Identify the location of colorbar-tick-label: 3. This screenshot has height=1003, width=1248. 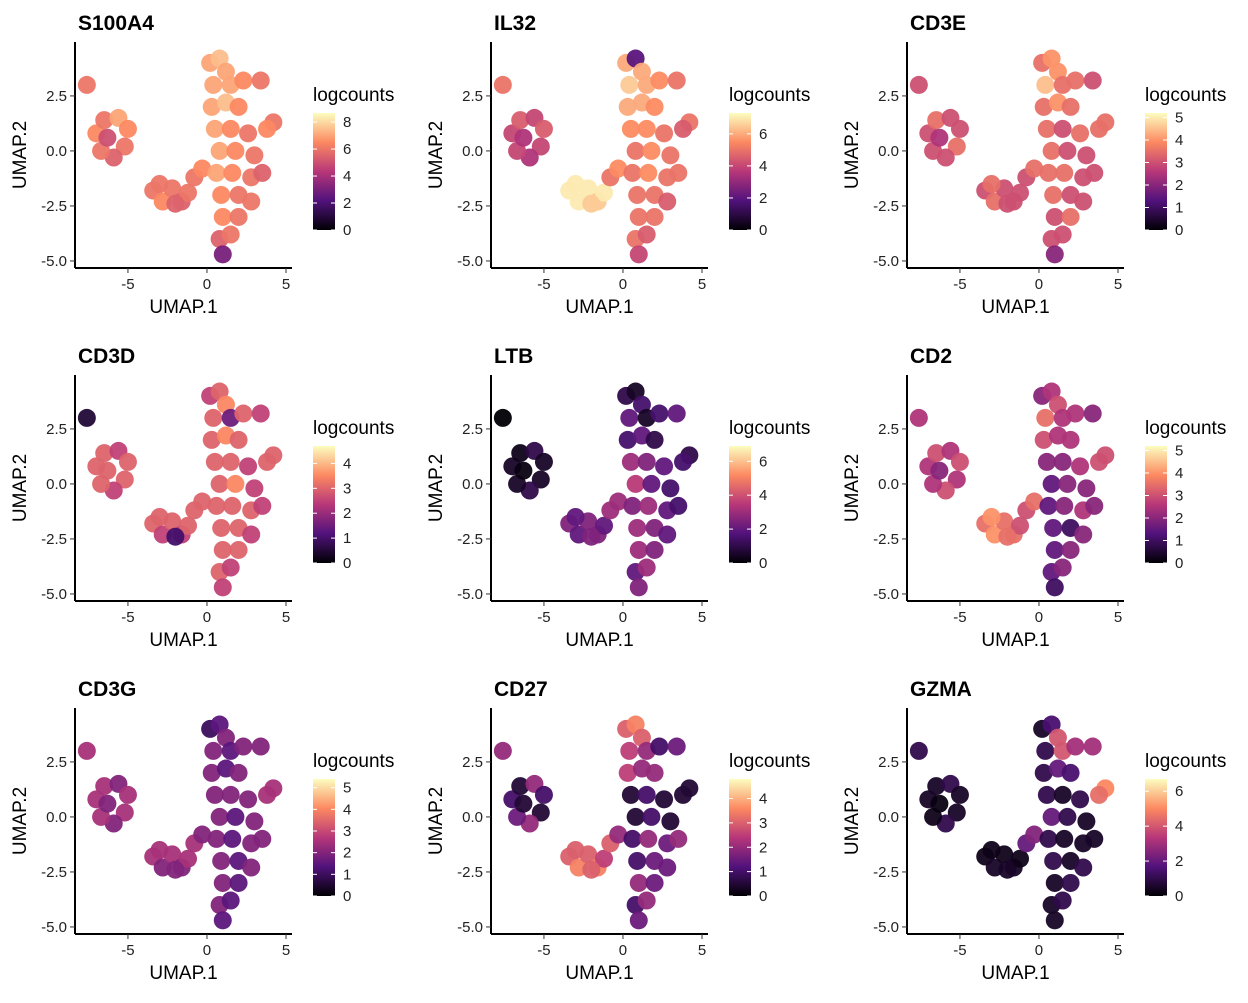
(347, 488).